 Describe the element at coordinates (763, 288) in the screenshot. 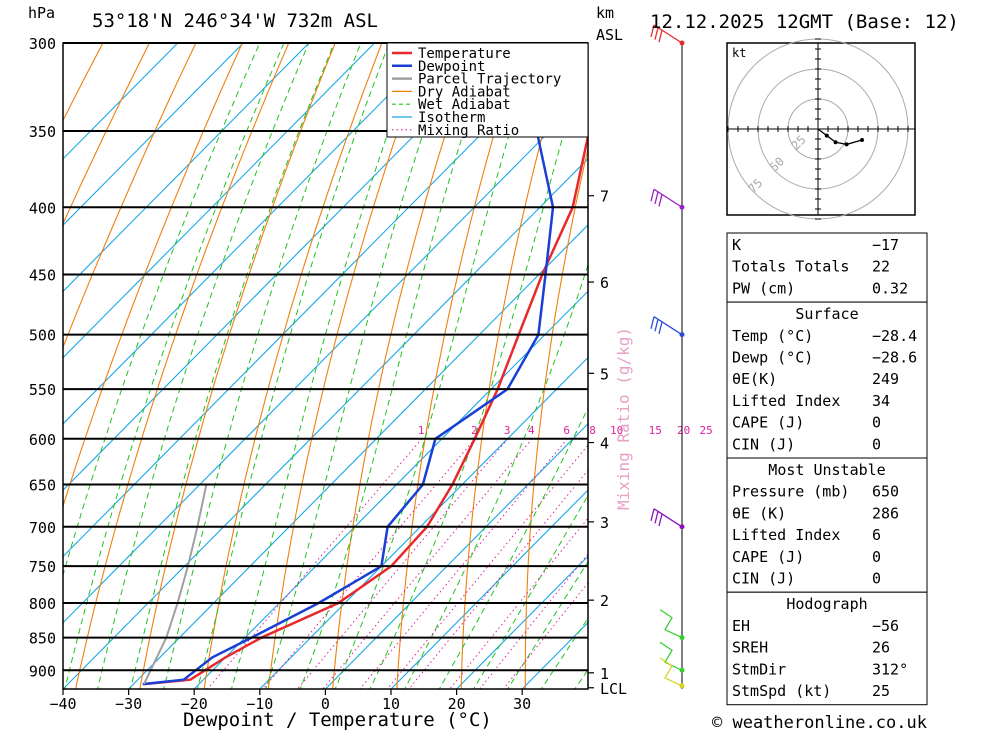

I see `index-label: PW (cm)` at that location.